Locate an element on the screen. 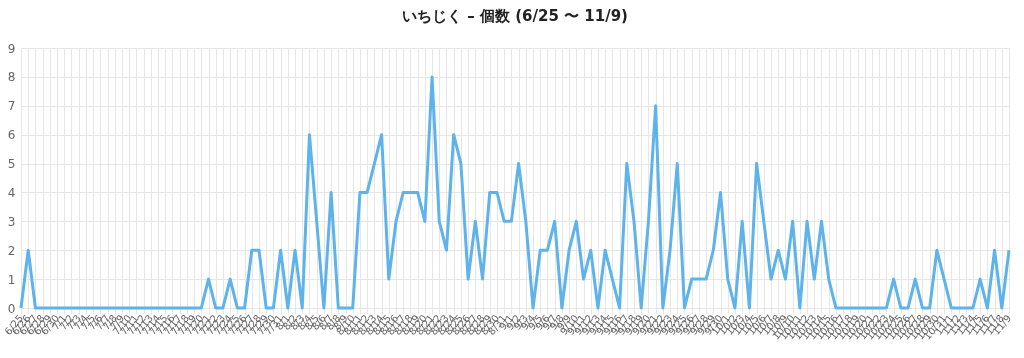  y-tick-label: 1 is located at coordinates (11, 279).